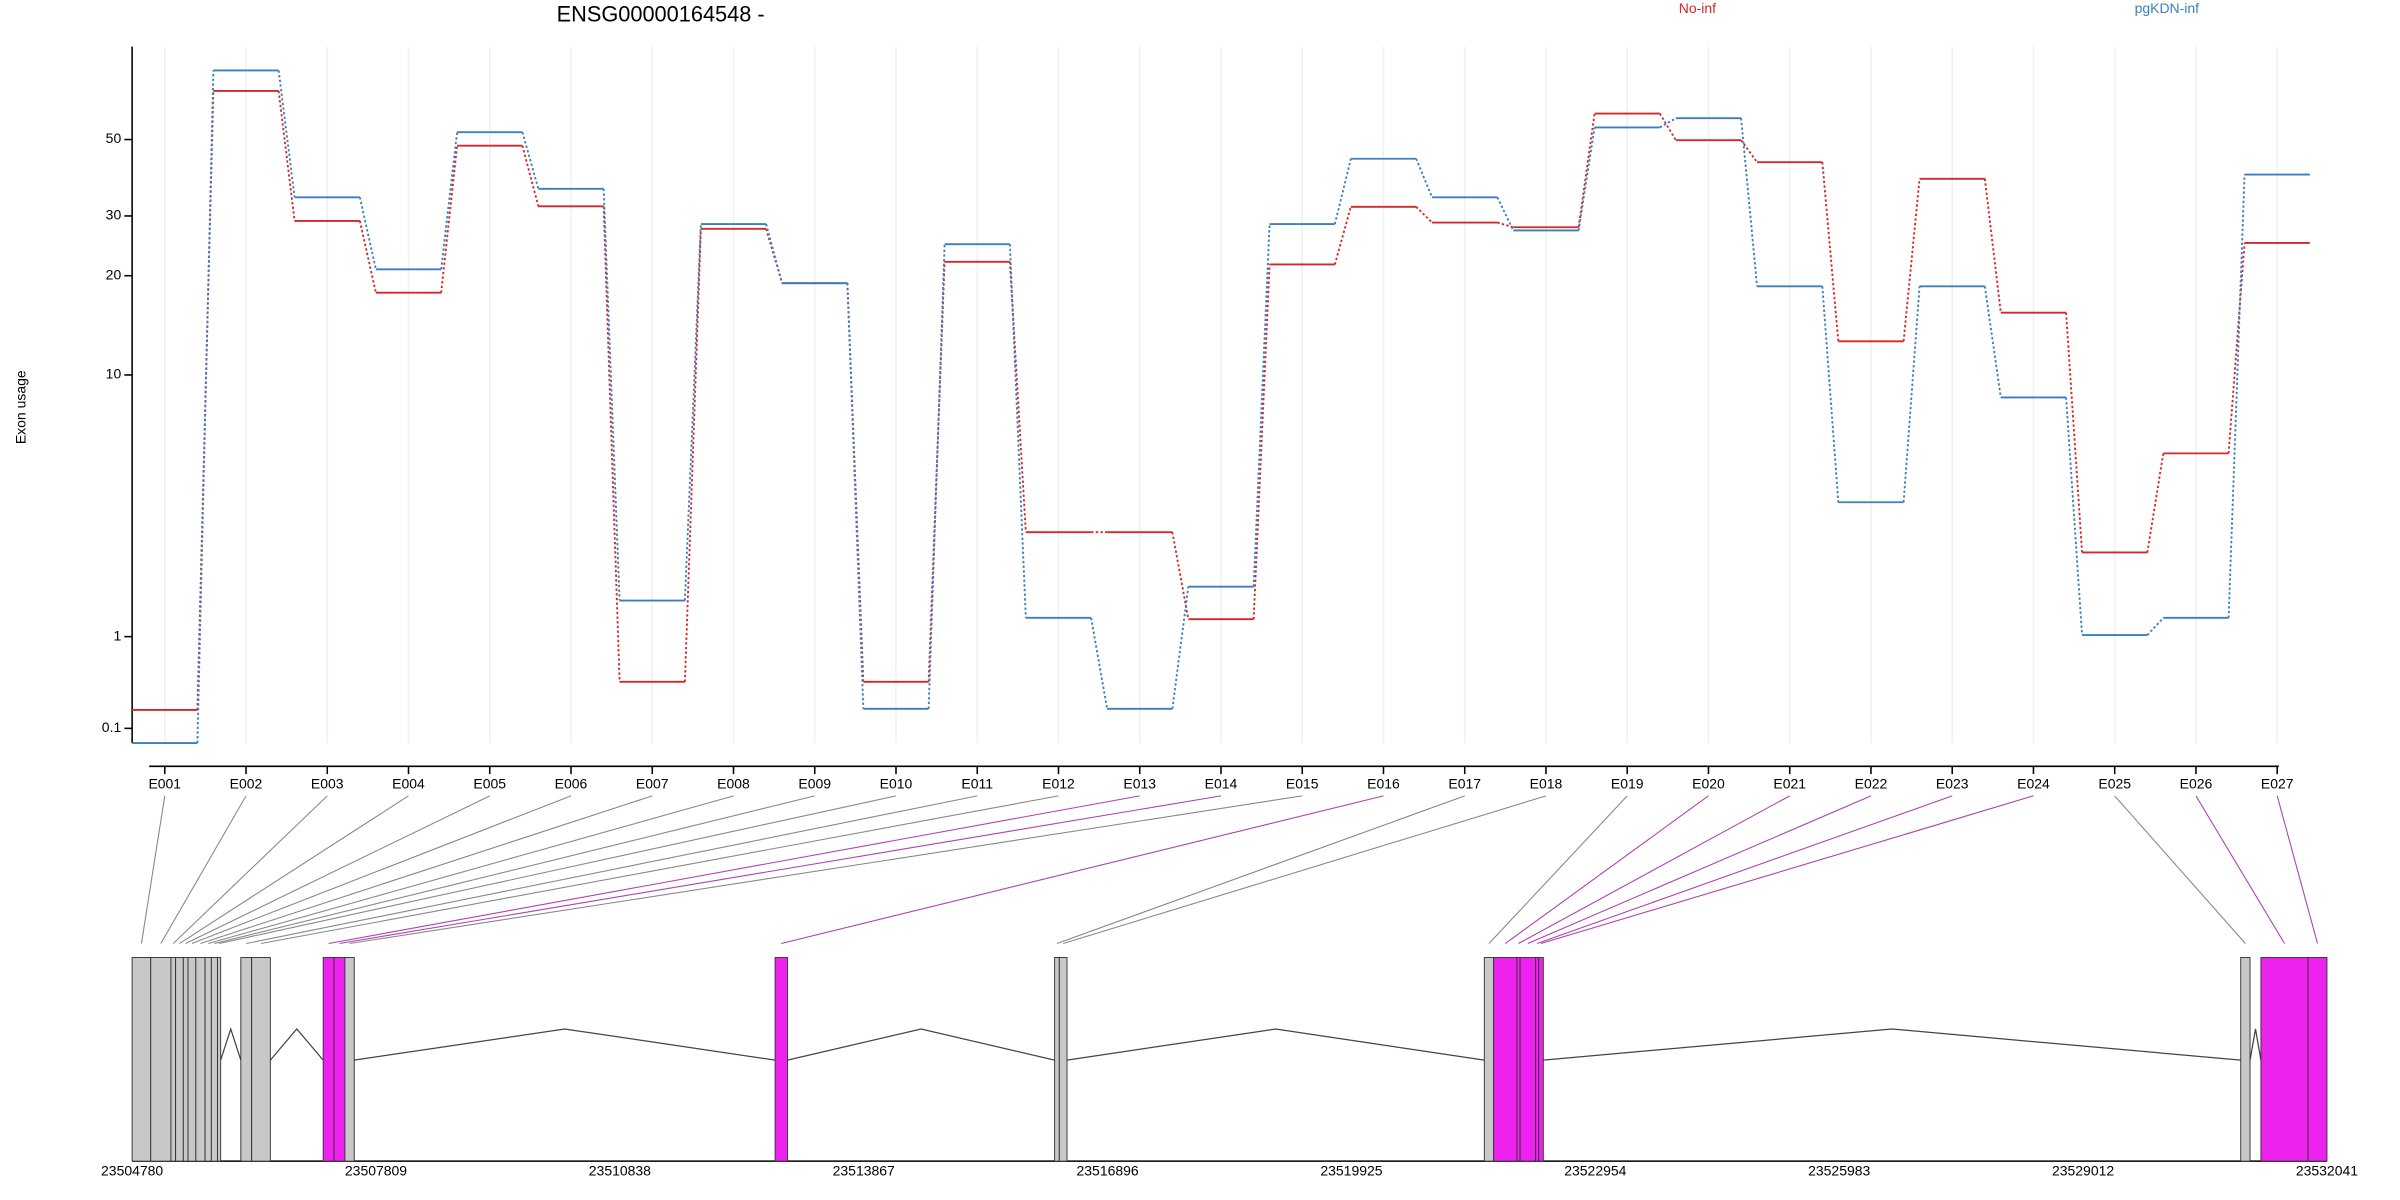  What do you see at coordinates (2167, 8) in the screenshot?
I see `legend-label: pgKDN-inf` at bounding box center [2167, 8].